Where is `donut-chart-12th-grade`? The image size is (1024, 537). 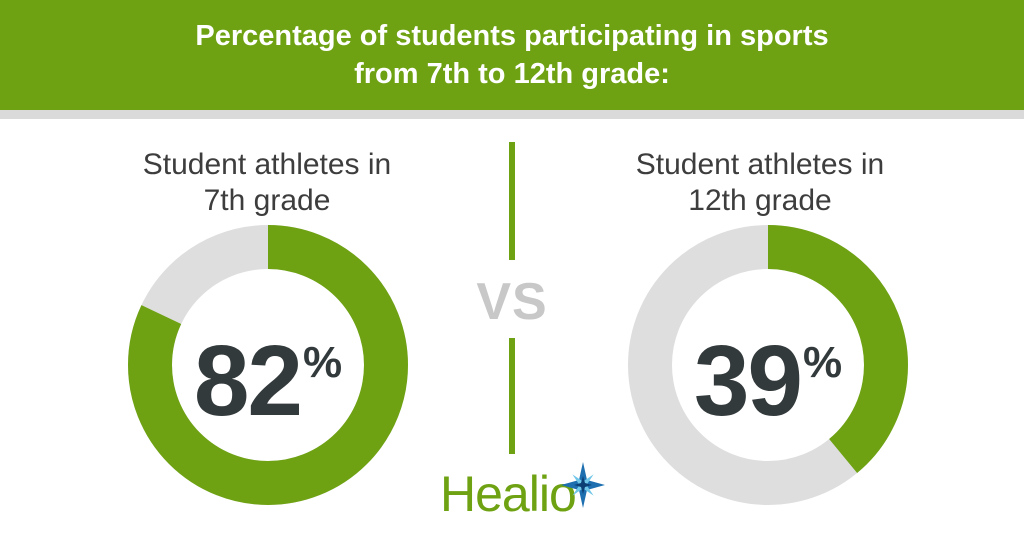
donut-chart-12th-grade is located at coordinates (768, 365).